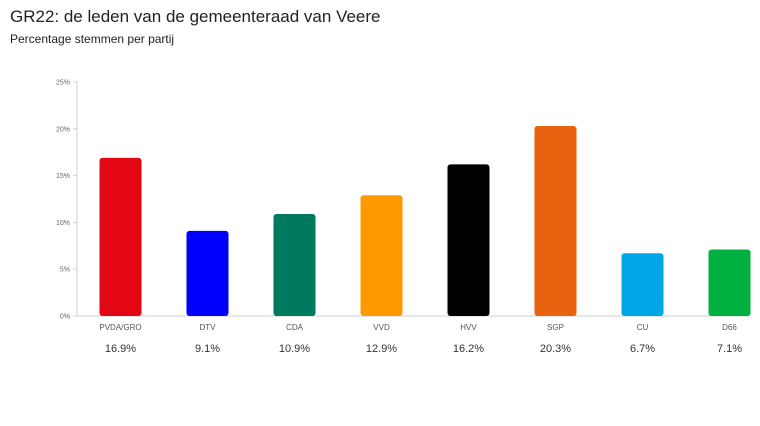 The image size is (760, 426). I want to click on bar-sgp, so click(555, 220).